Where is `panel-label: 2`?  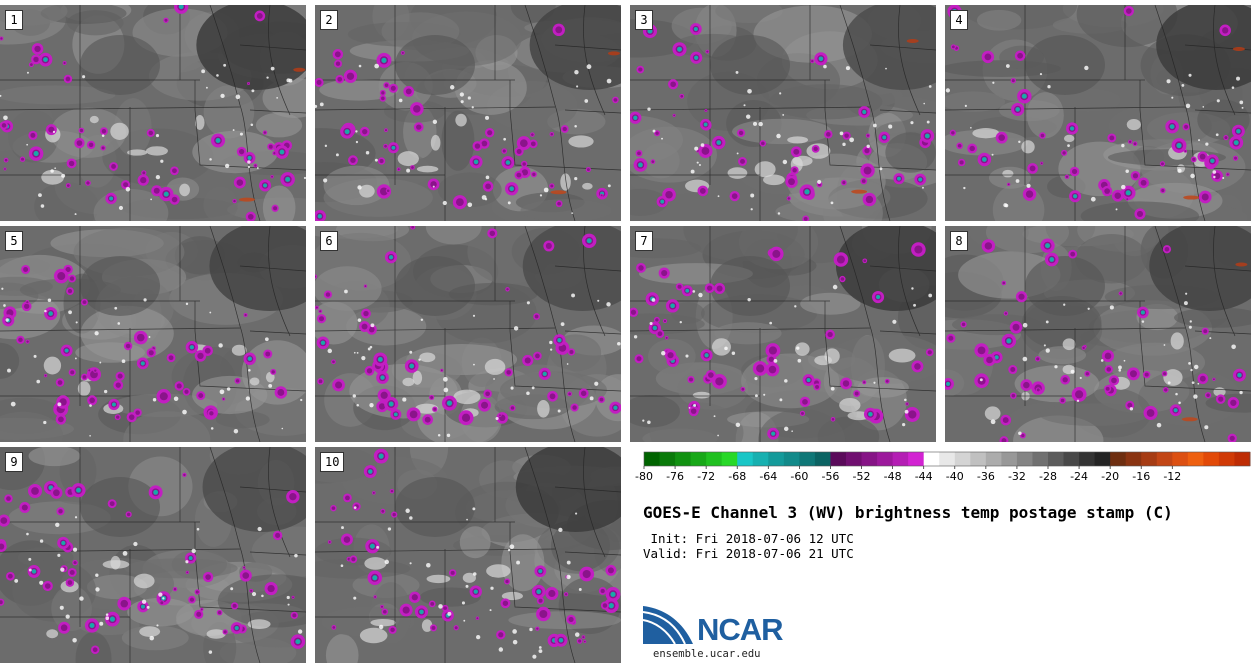 panel-label: 2 is located at coordinates (329, 20).